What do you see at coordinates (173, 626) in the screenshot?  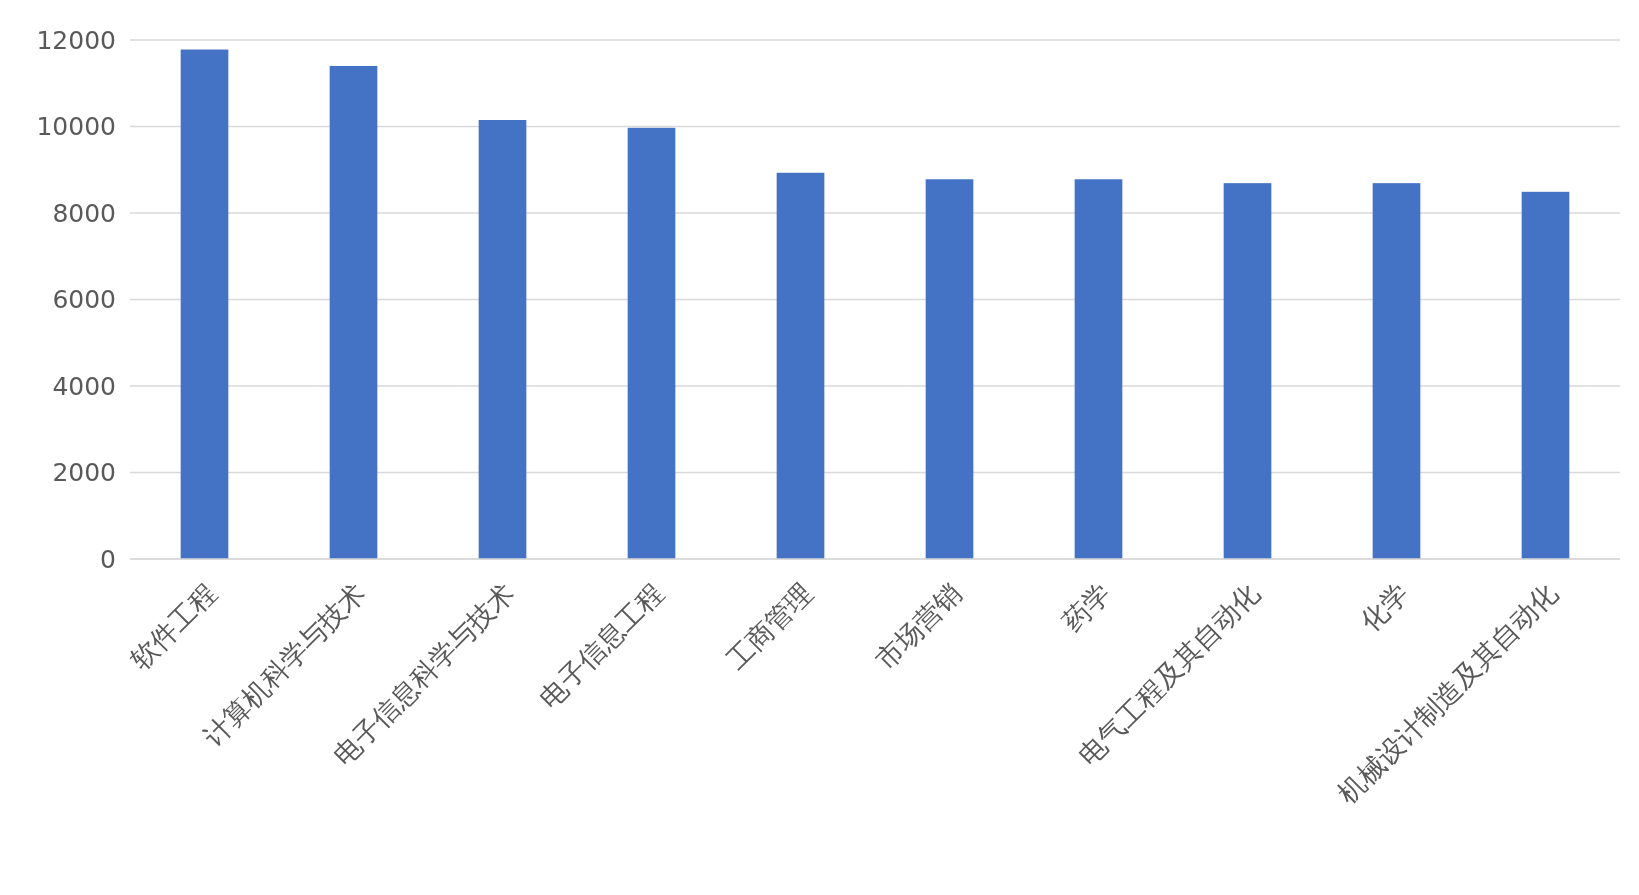 I see `x-tick-label: 软件工程` at bounding box center [173, 626].